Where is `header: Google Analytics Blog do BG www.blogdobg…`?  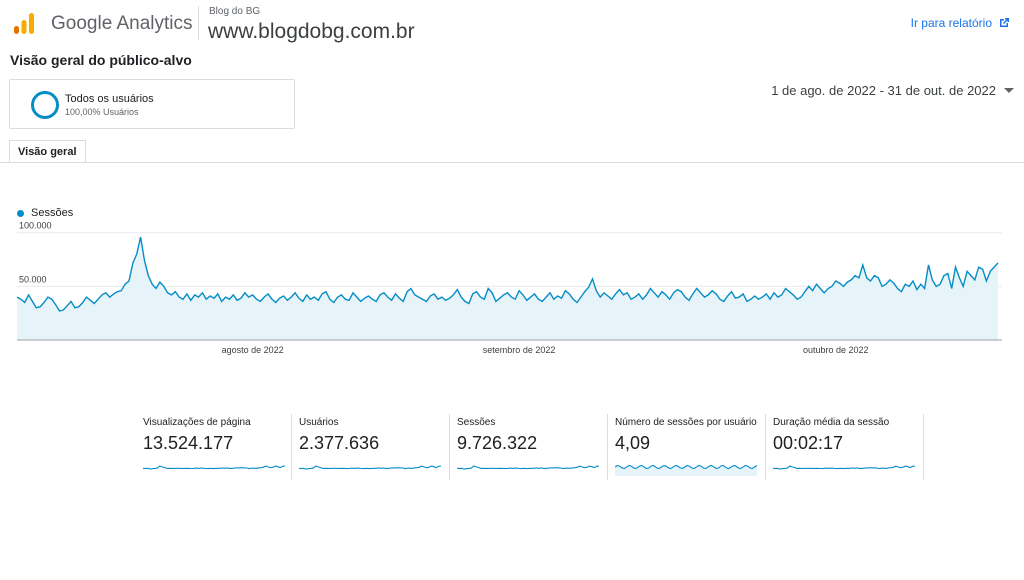 header: Google Analytics Blog do BG www.blogdobg… is located at coordinates (512, 23).